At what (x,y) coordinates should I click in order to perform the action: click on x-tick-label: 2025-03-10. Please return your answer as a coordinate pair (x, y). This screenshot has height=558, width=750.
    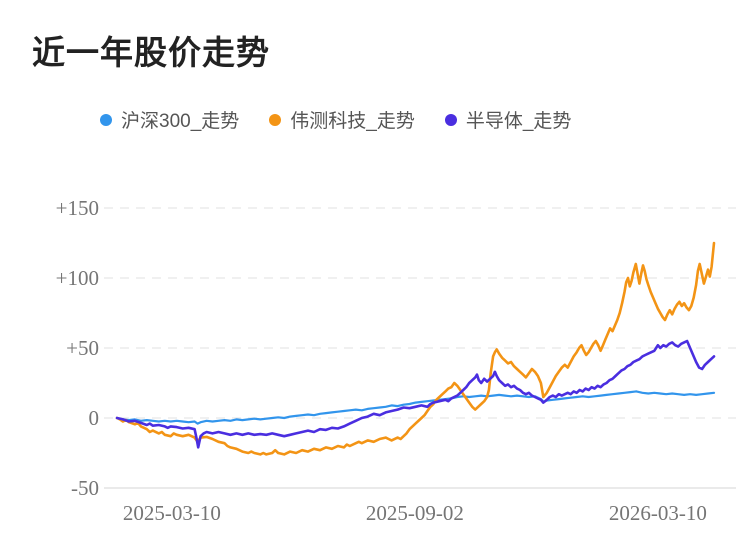
    Looking at the image, I should click on (172, 513).